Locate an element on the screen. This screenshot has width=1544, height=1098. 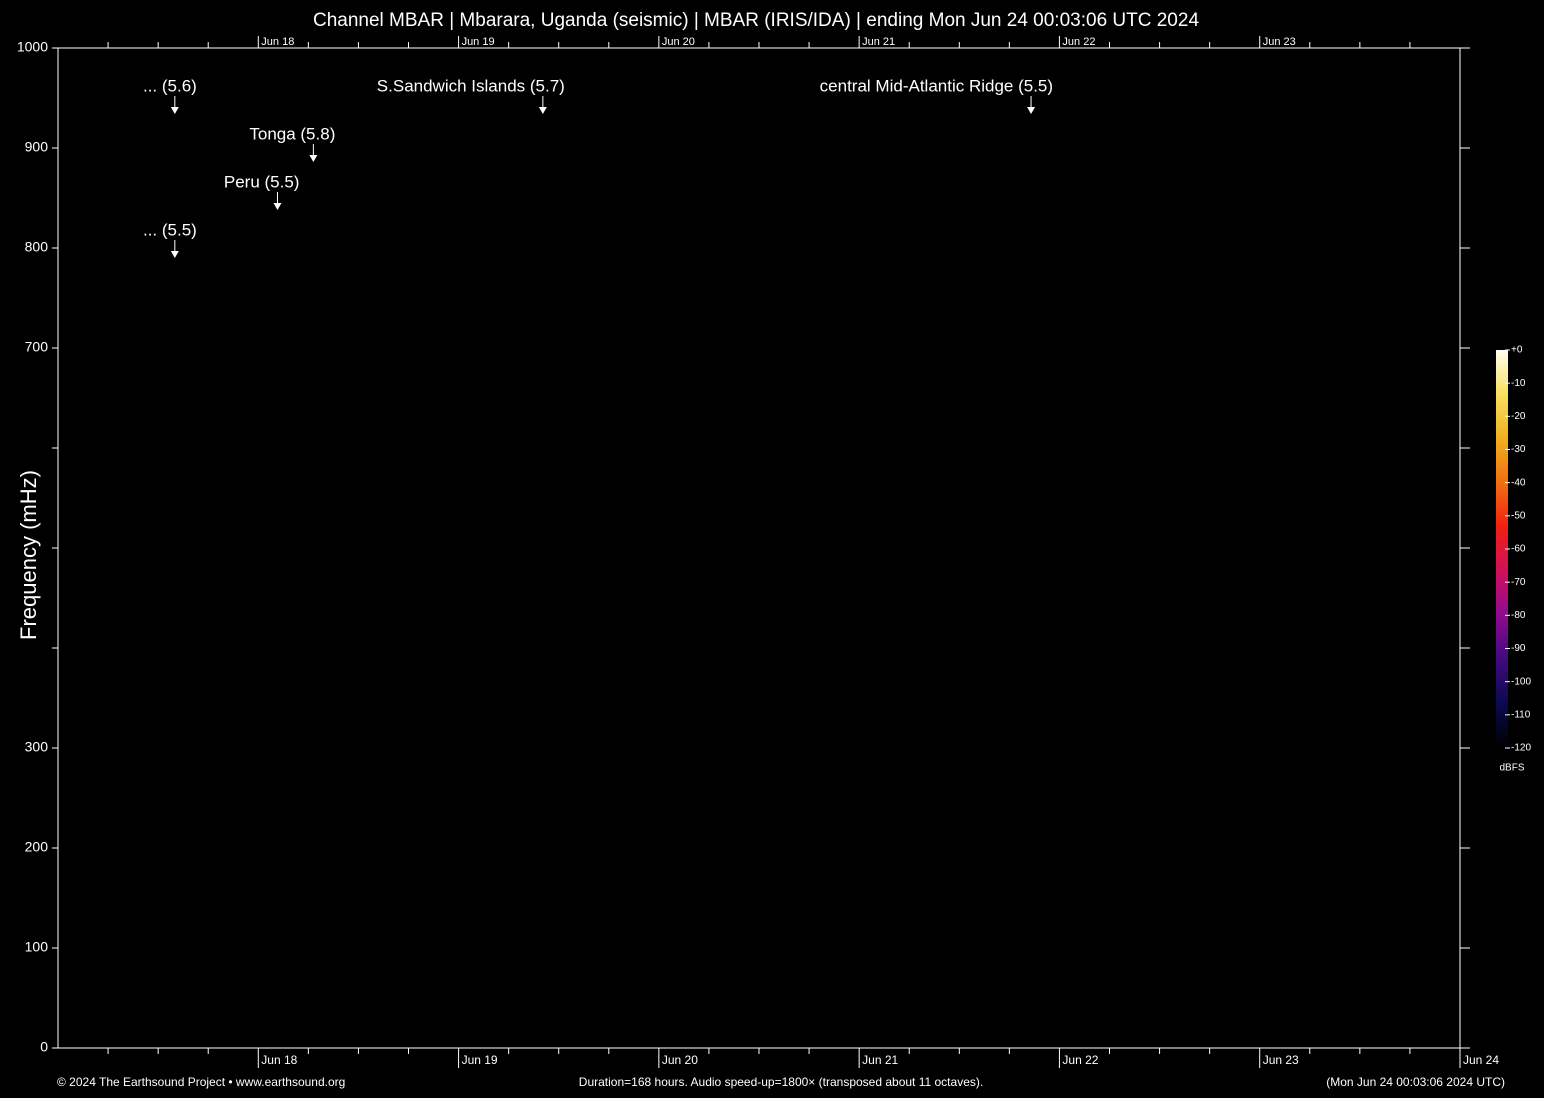
colorbar-tick-label: -60 is located at coordinates (1518, 549).